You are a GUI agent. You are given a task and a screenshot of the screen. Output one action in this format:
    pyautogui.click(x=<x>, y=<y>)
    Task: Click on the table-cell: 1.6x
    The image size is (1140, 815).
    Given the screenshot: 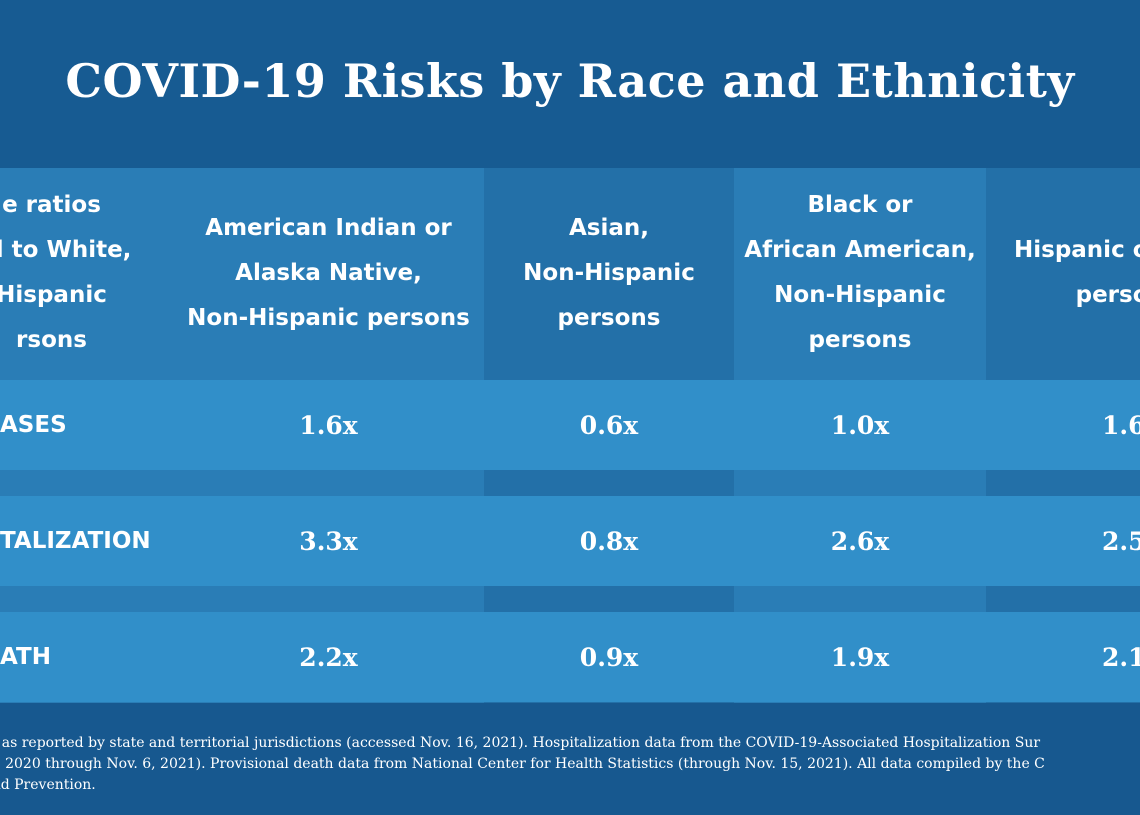 What is the action you would take?
    pyautogui.click(x=328, y=425)
    